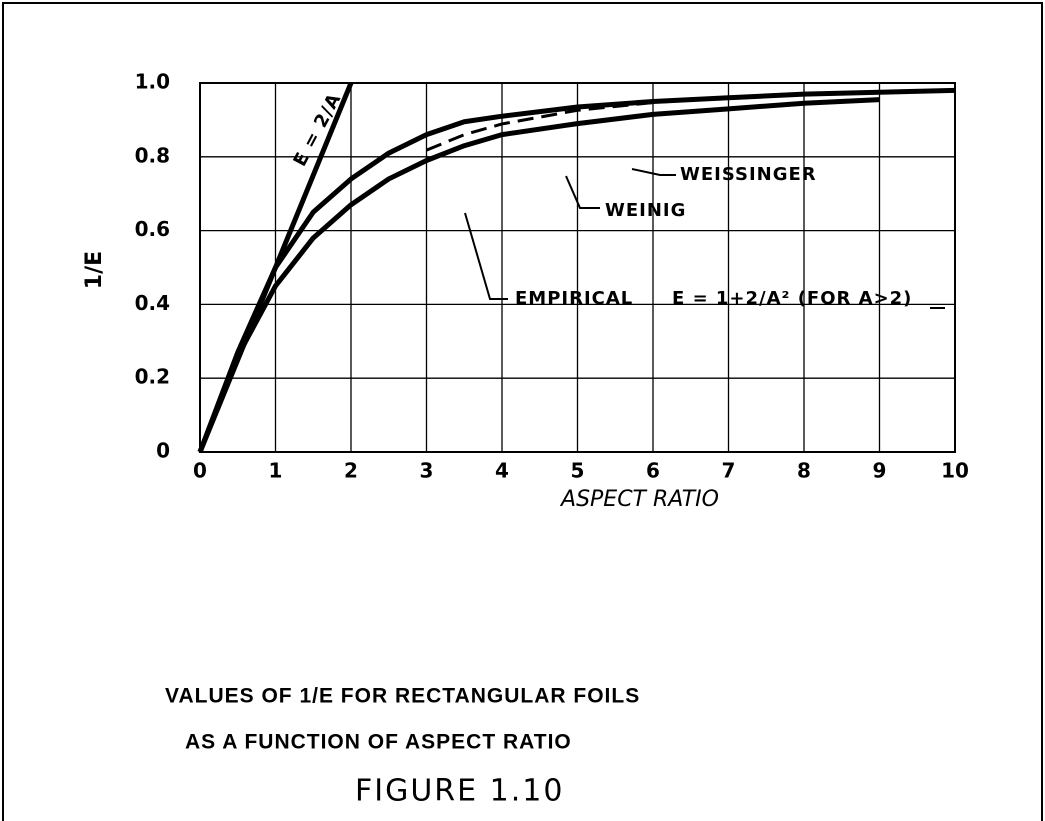 The image size is (1045, 821). Describe the element at coordinates (318, 130) in the screenshot. I see `series-label: E = 2/A` at that location.